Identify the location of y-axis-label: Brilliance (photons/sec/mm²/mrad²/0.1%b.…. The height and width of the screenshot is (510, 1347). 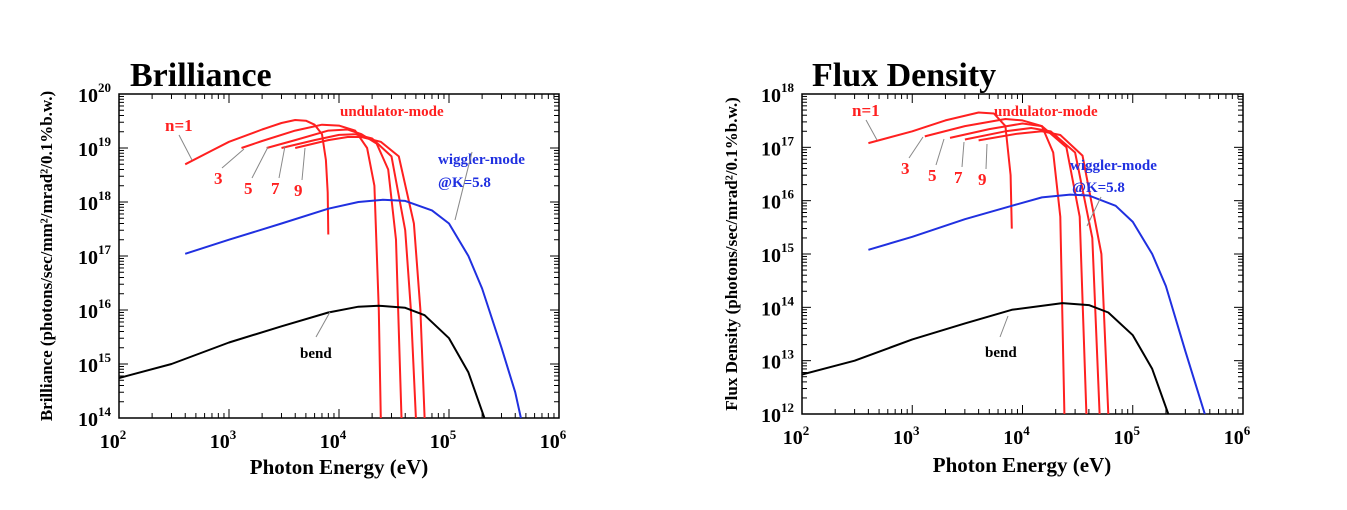
(46, 256).